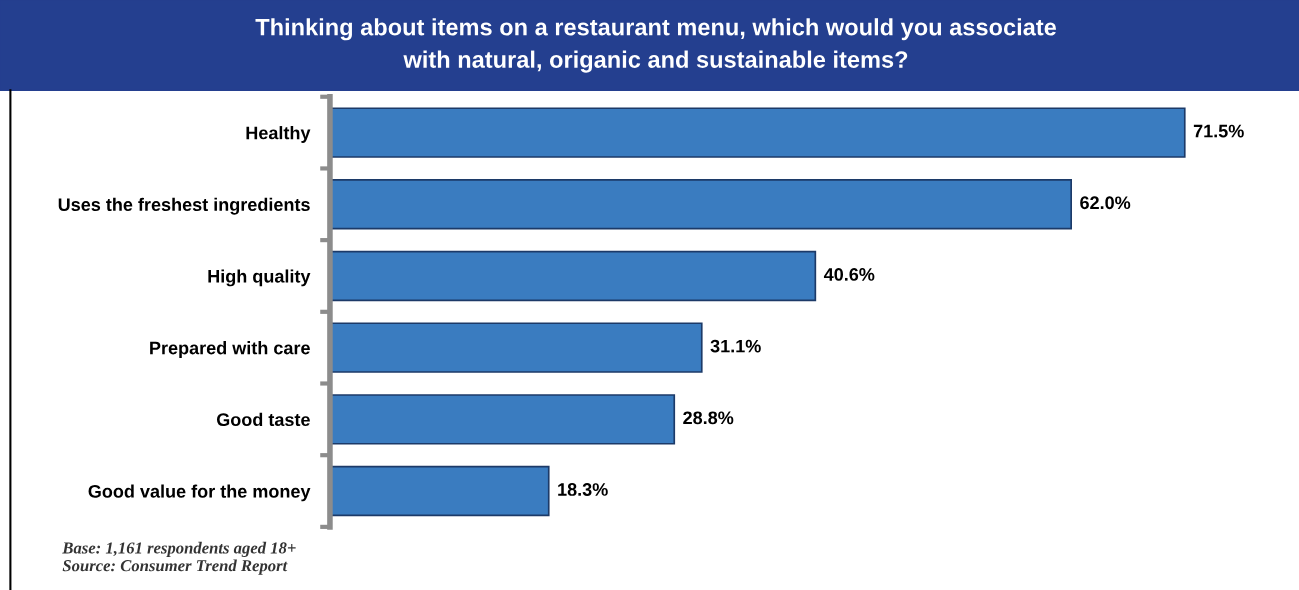 This screenshot has width=1299, height=590. What do you see at coordinates (175, 567) in the screenshot?
I see `source-note: Source: Consumer Trend Report` at bounding box center [175, 567].